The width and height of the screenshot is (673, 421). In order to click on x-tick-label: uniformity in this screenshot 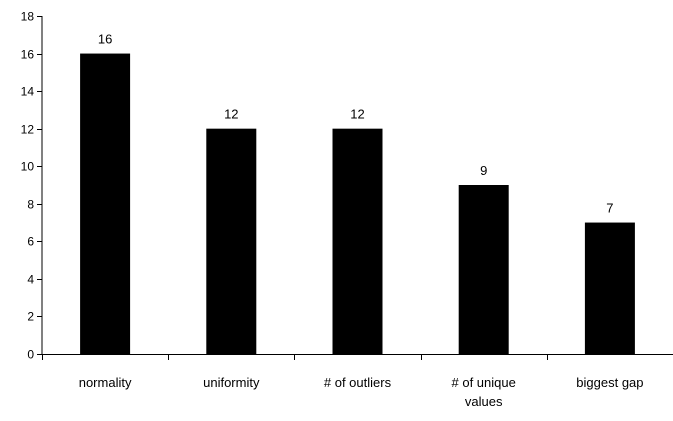, I will do `click(231, 382)`.